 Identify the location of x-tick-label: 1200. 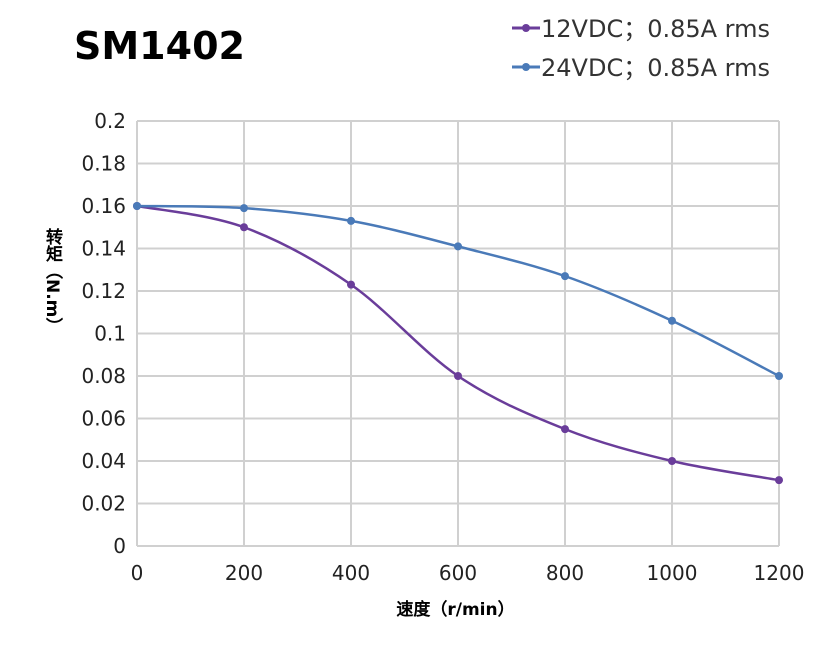
(779, 573).